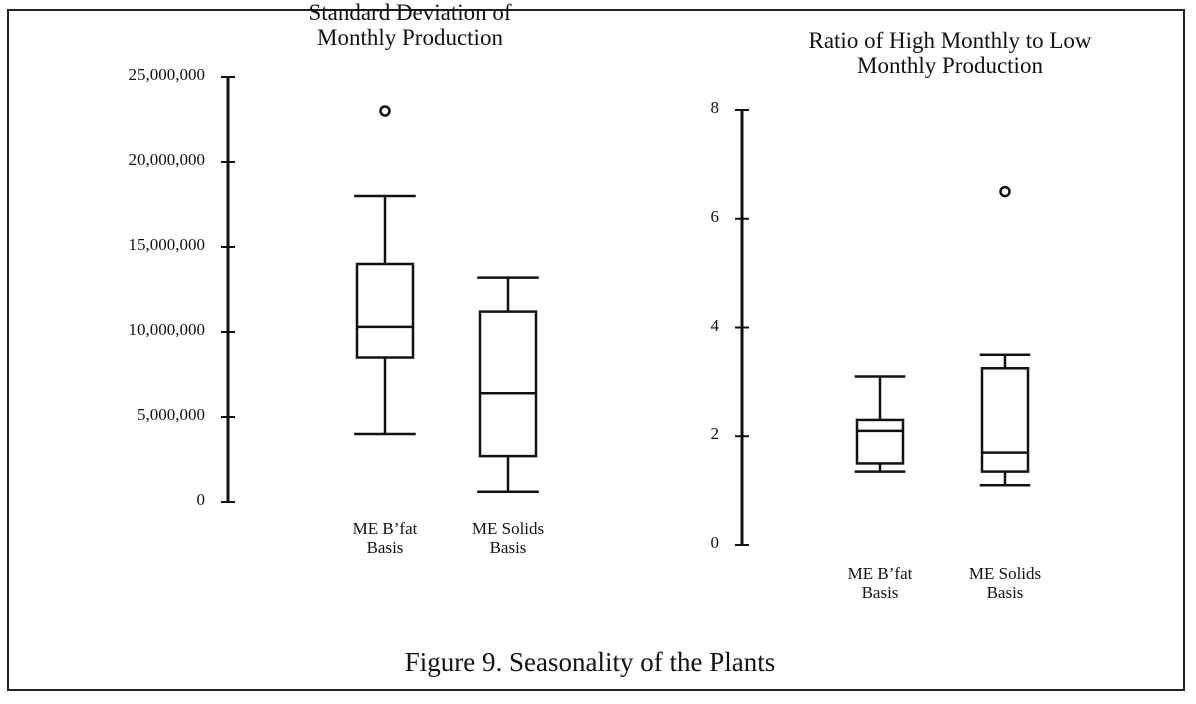 This screenshot has width=1196, height=704. I want to click on caption: Figure 9. Seasonality of the Plants, so click(590, 662).